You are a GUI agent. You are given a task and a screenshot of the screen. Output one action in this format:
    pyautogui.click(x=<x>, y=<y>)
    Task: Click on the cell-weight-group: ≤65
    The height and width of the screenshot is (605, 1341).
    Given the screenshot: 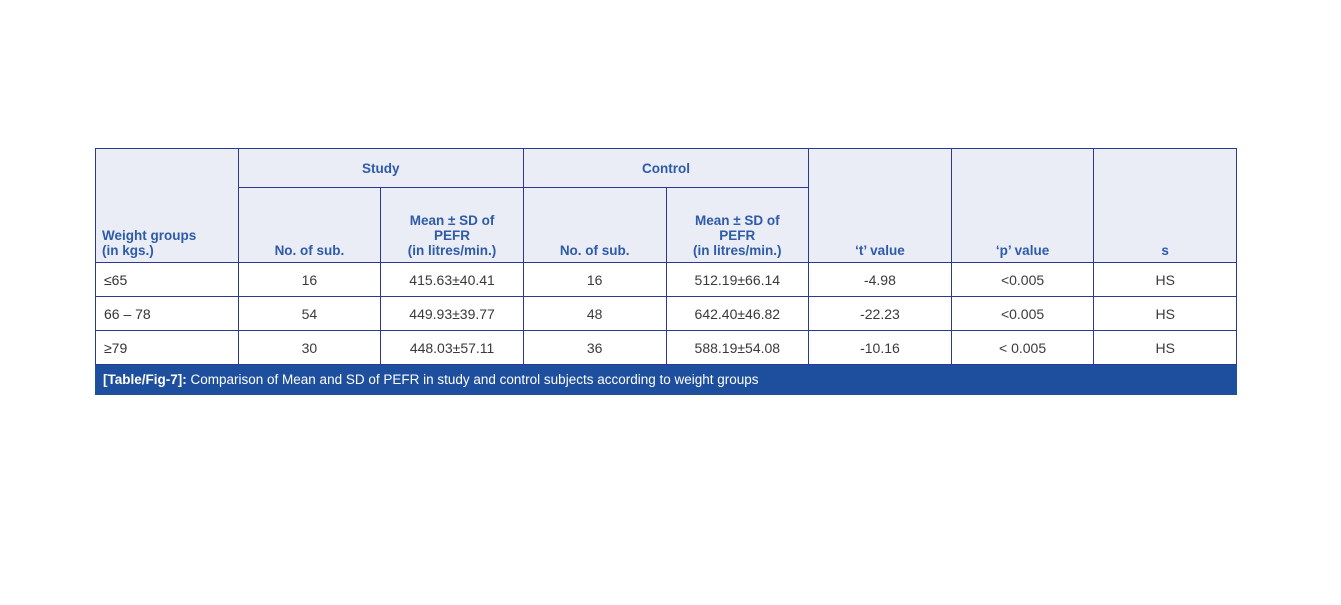 What is the action you would take?
    pyautogui.click(x=167, y=279)
    